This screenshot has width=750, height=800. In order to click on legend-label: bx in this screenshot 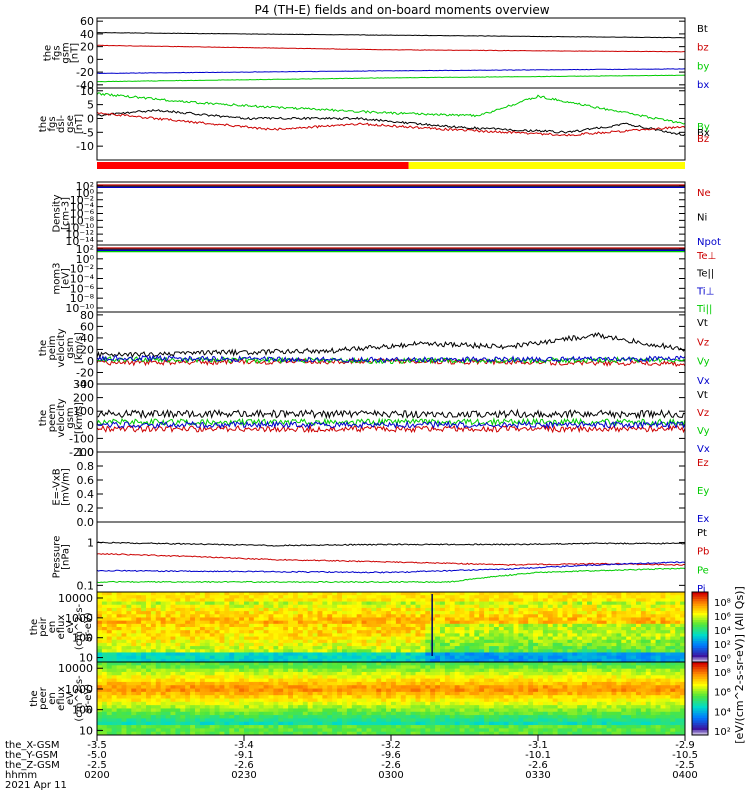, I will do `click(703, 85)`.